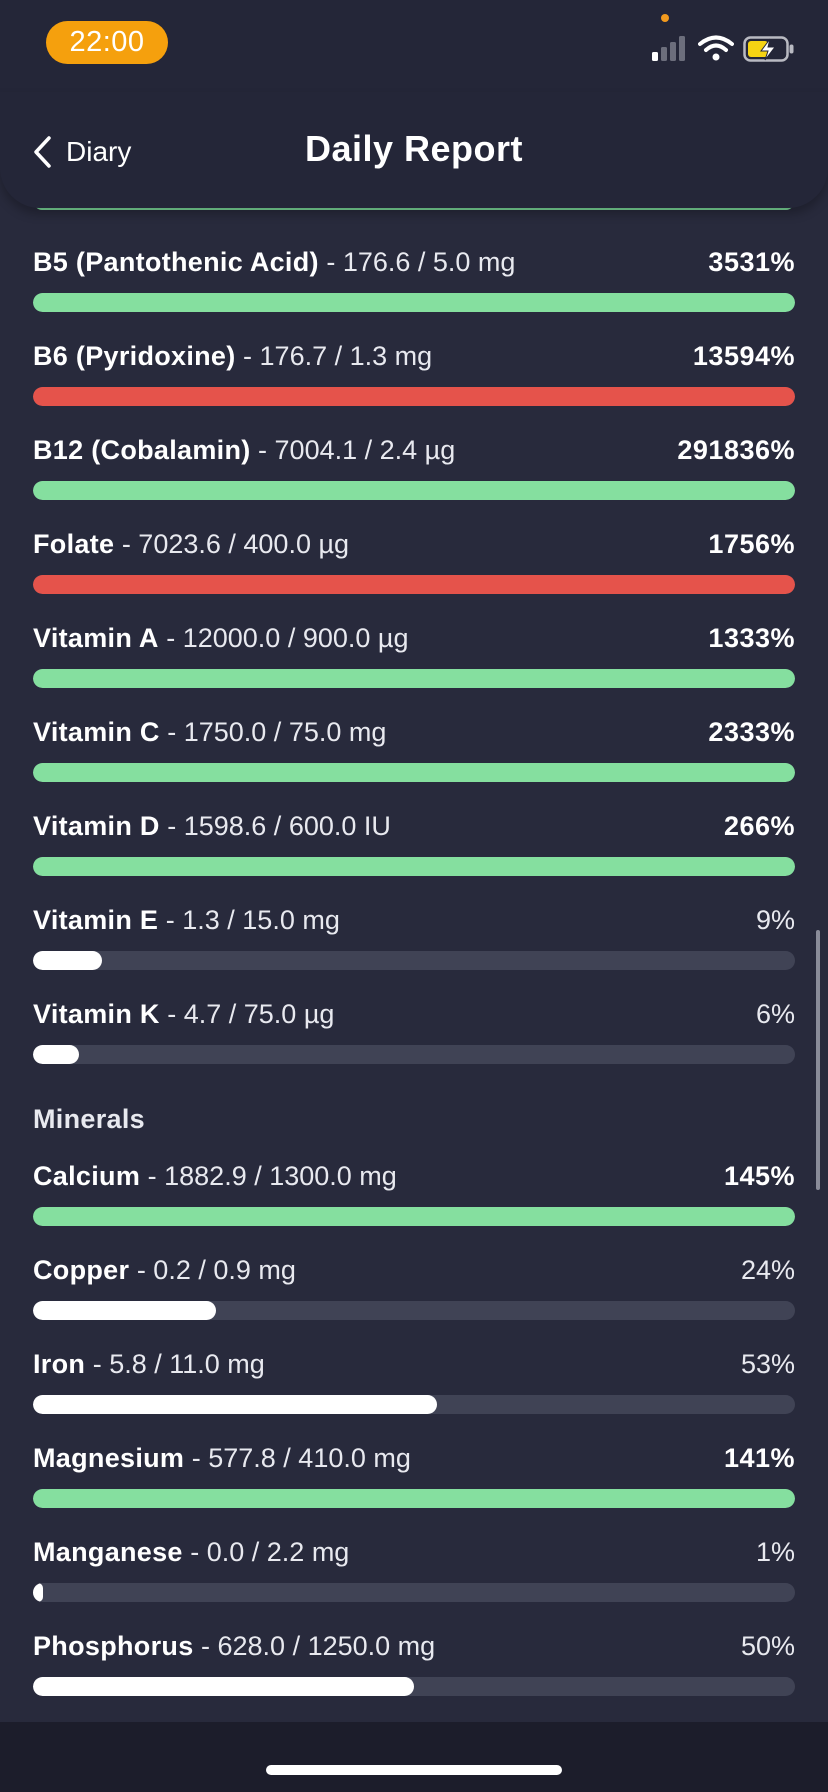 The width and height of the screenshot is (828, 1792). Describe the element at coordinates (212, 1270) in the screenshot. I see `nutrient-amount: - 0.2 / 0.9 mg` at that location.